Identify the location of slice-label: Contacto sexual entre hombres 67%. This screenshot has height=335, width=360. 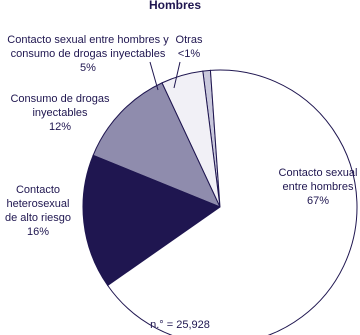
(315, 187).